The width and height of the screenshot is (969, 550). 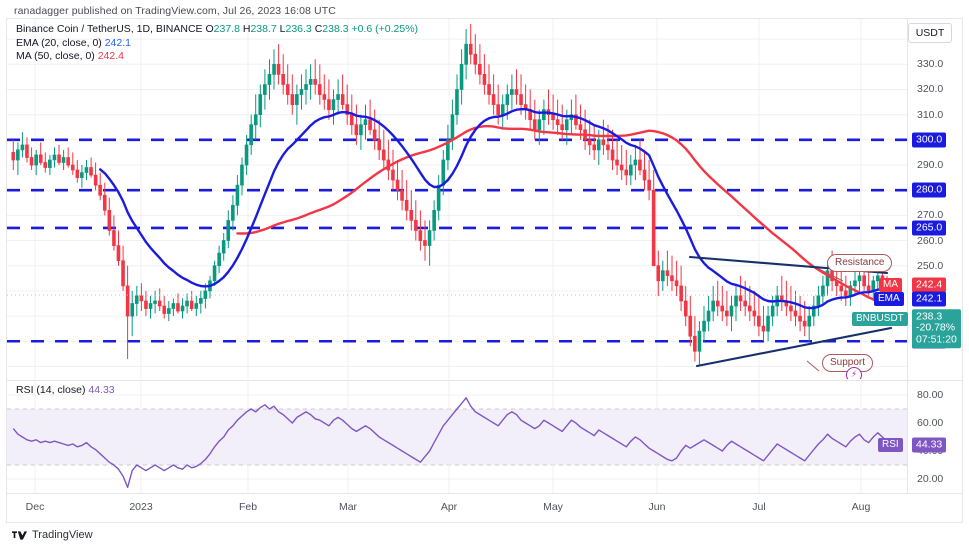 I want to click on last-price-tag: 238.3 -20.78% 07:51:20, so click(x=936, y=329).